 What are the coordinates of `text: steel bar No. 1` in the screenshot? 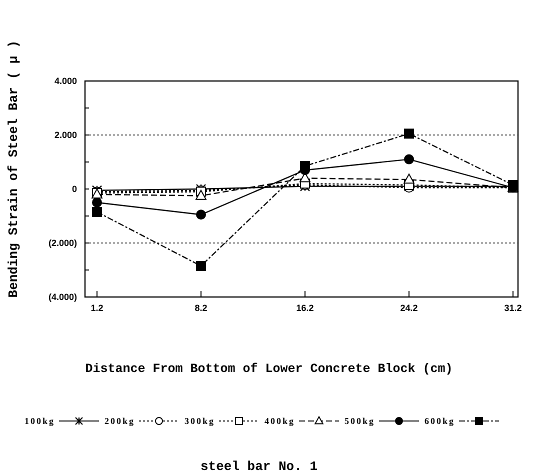 It's located at (259, 466).